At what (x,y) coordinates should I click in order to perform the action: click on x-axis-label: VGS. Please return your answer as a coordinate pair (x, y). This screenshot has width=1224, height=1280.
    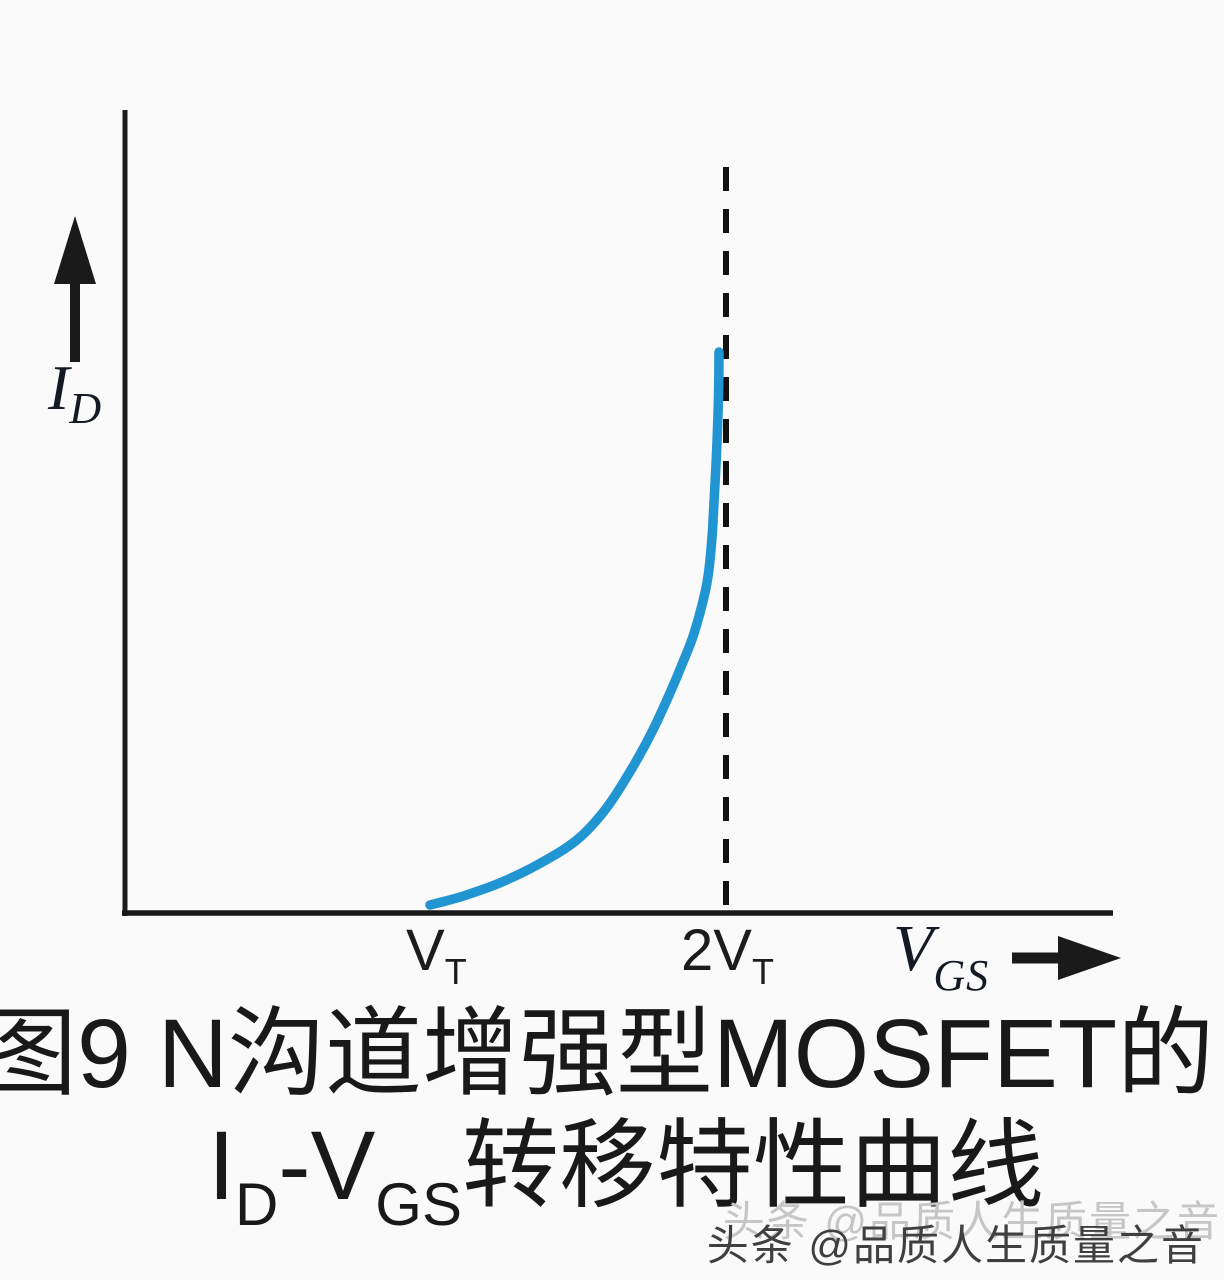
    Looking at the image, I should click on (941, 957).